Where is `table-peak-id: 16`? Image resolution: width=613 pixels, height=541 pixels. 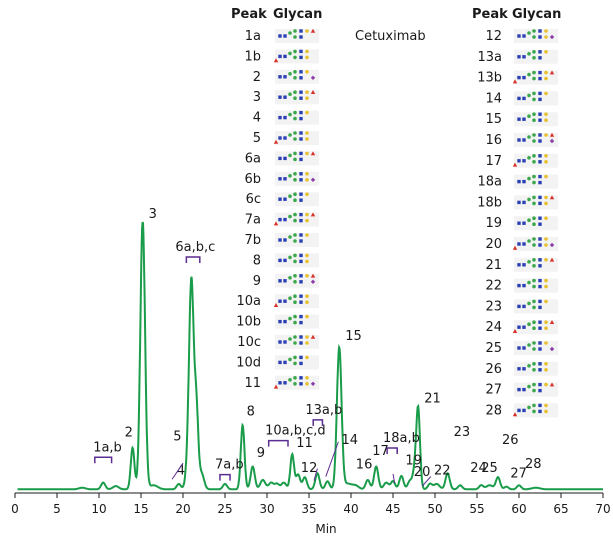 table-peak-id: 16 is located at coordinates (493, 140).